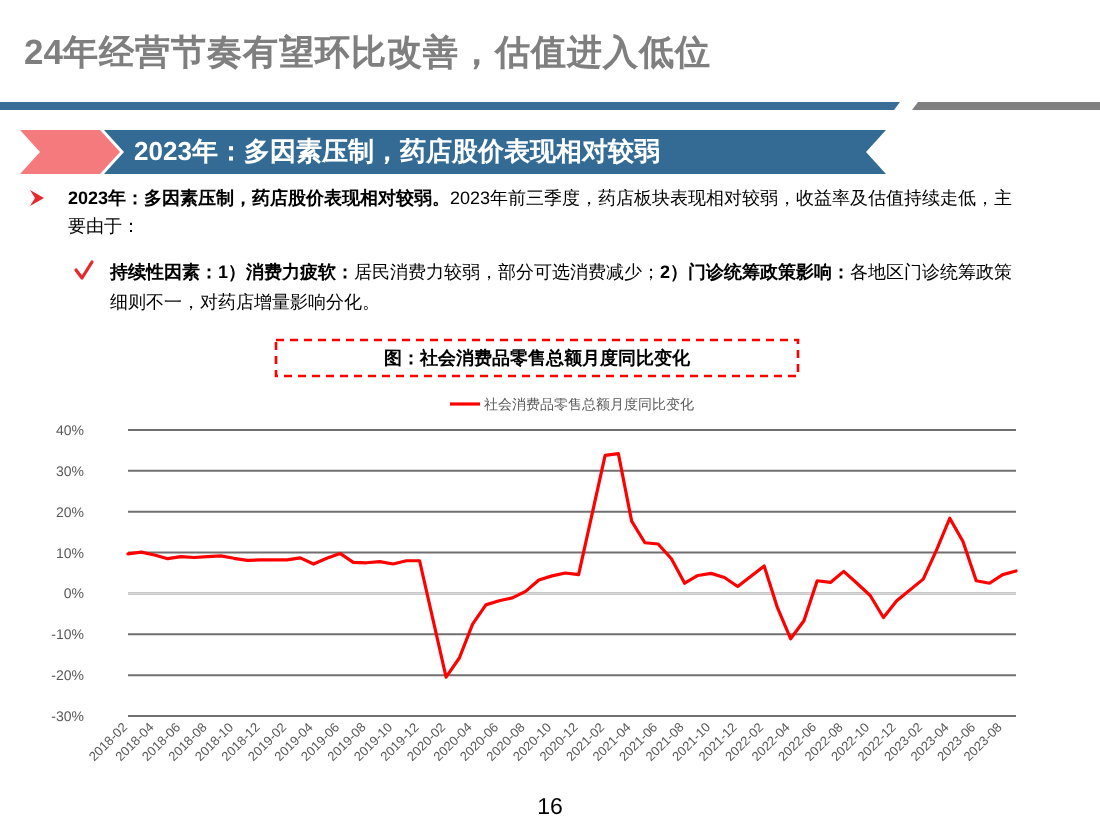 The image size is (1100, 826). I want to click on text: 2023年：多因素压制，药店股价表现相对较弱。2023年前三季度，药店板块表现相对较弱，收益率及估值持续走低，主要由于：, so click(540, 212).